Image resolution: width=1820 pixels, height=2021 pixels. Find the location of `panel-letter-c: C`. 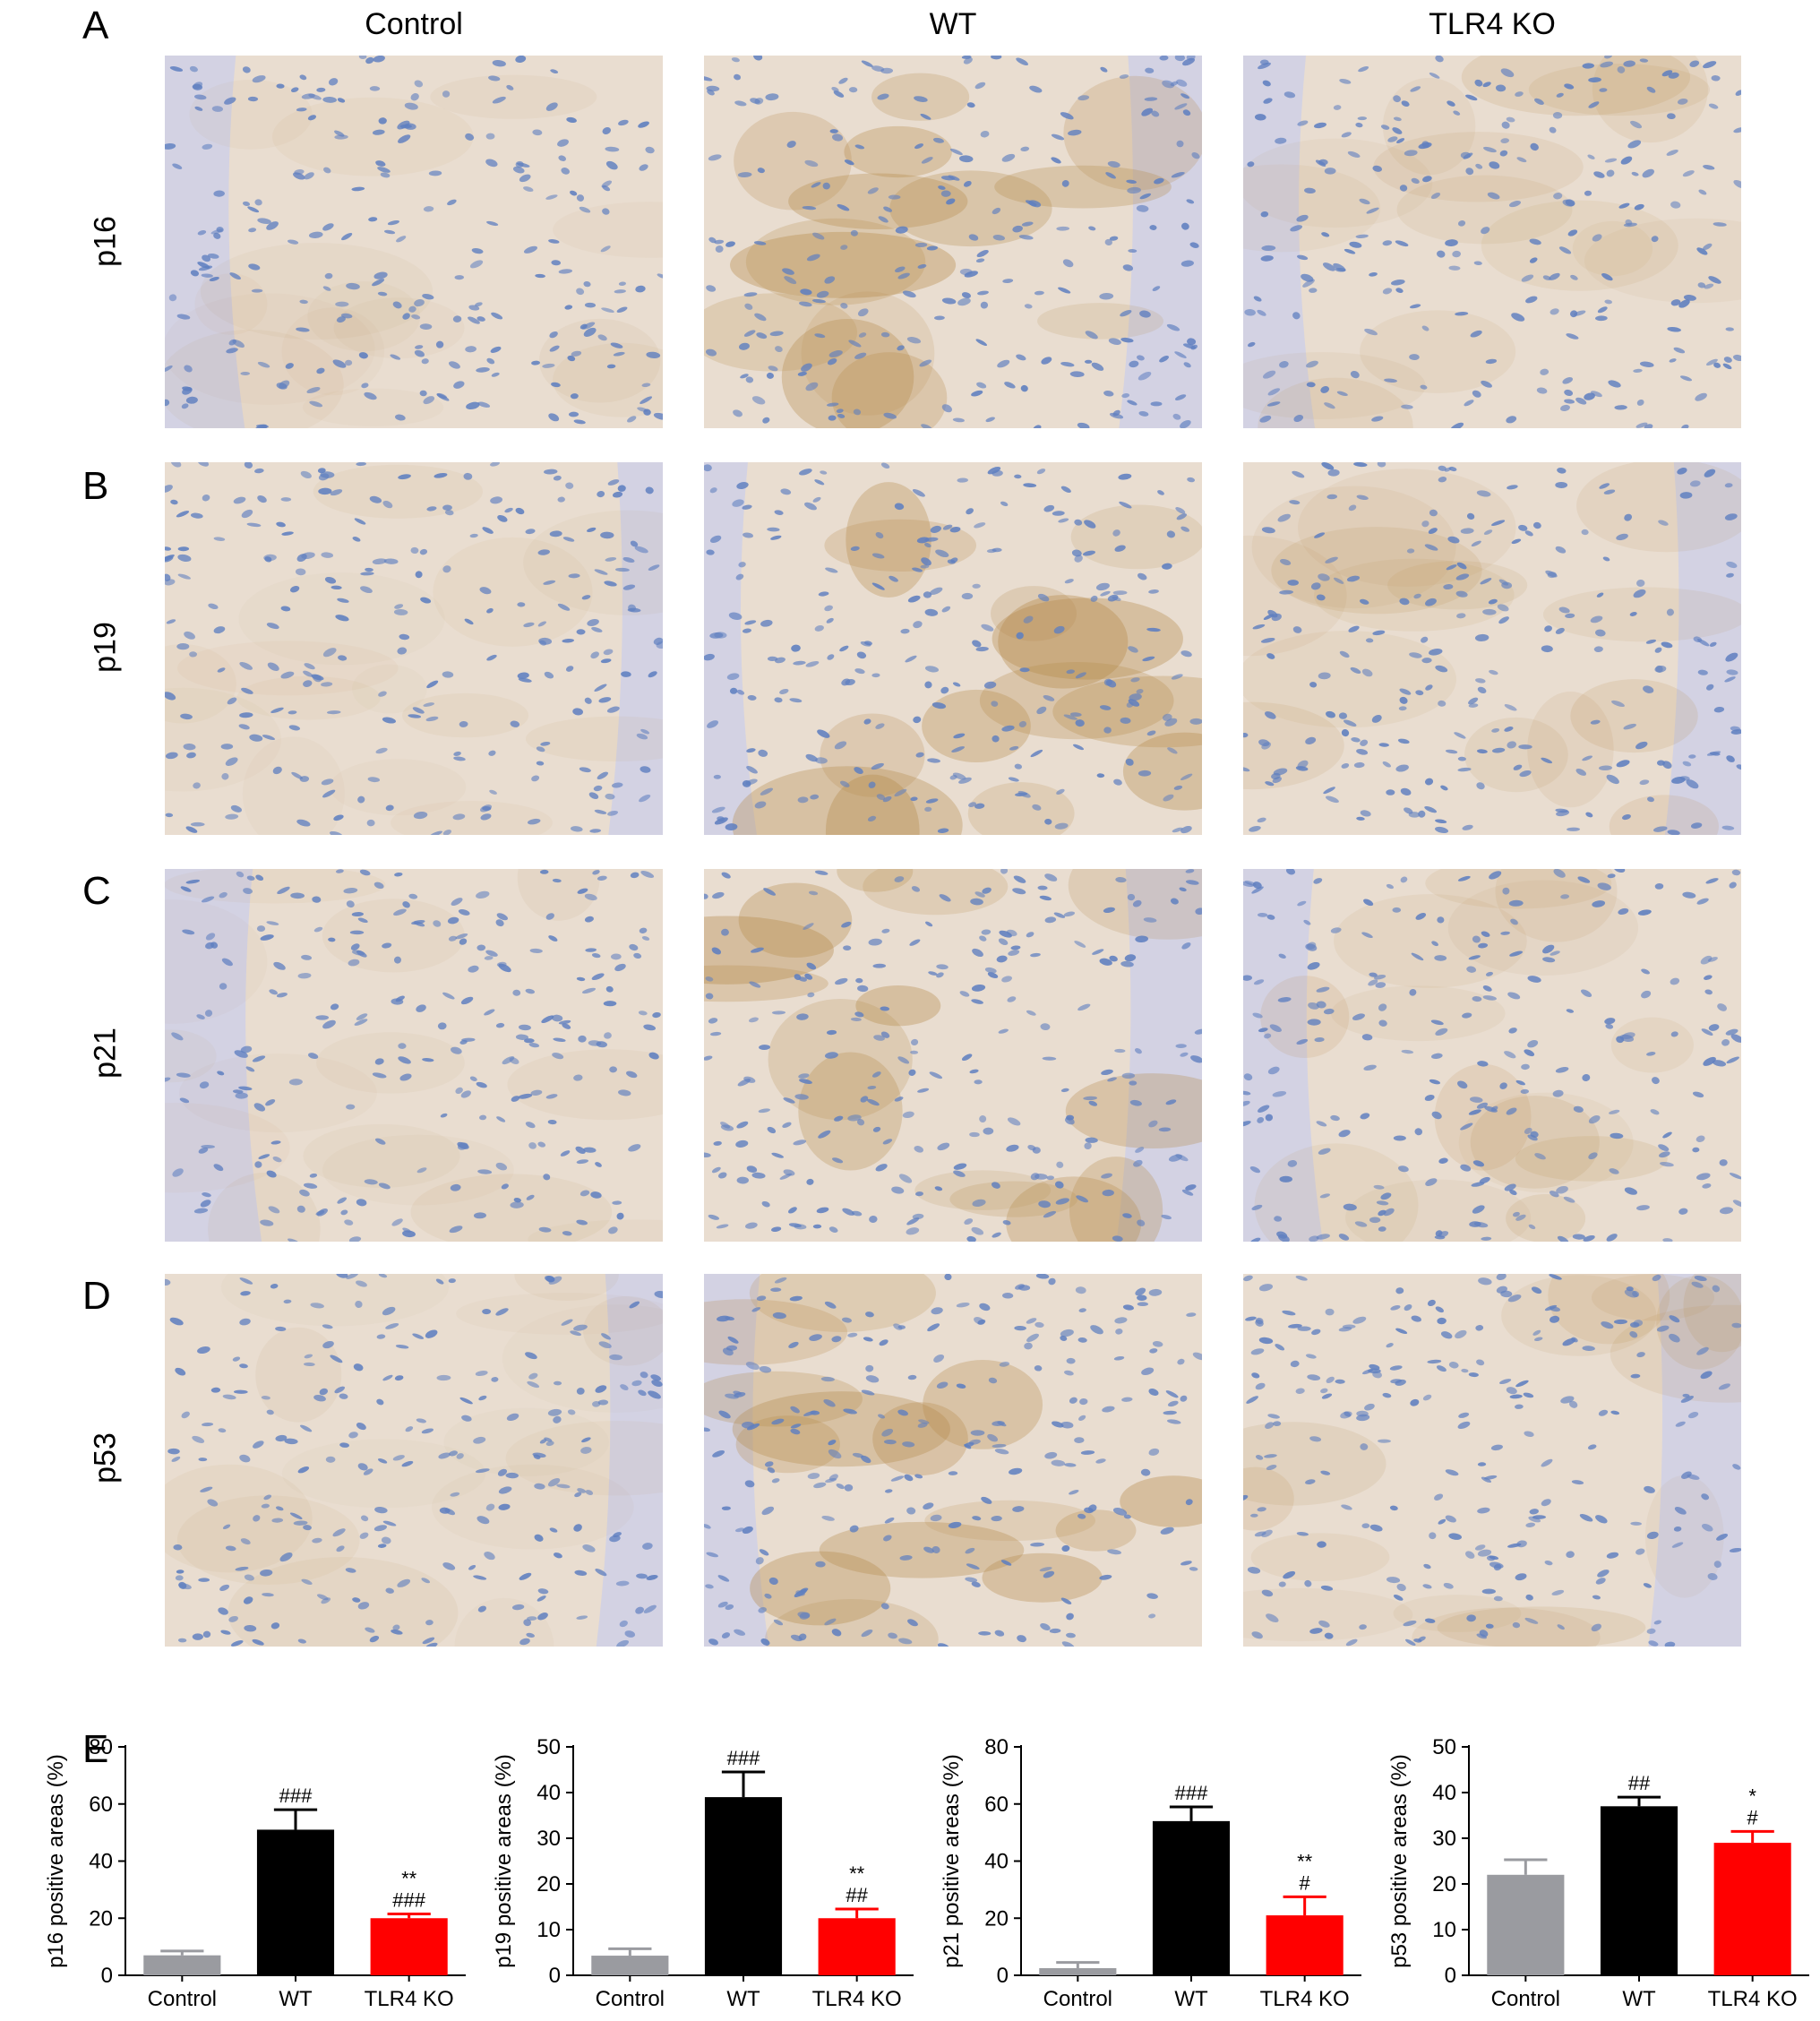

panel-letter-c: C is located at coordinates (96, 891).